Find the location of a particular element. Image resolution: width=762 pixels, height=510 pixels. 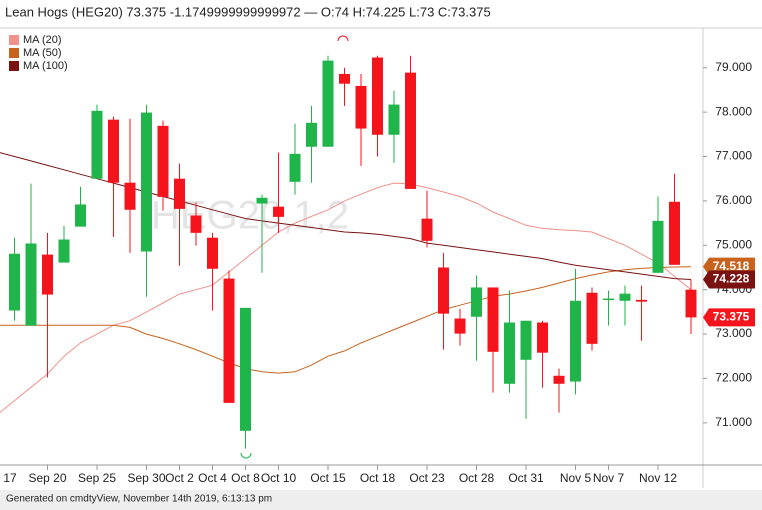

x-tick-label: Sep 30 is located at coordinates (146, 478).